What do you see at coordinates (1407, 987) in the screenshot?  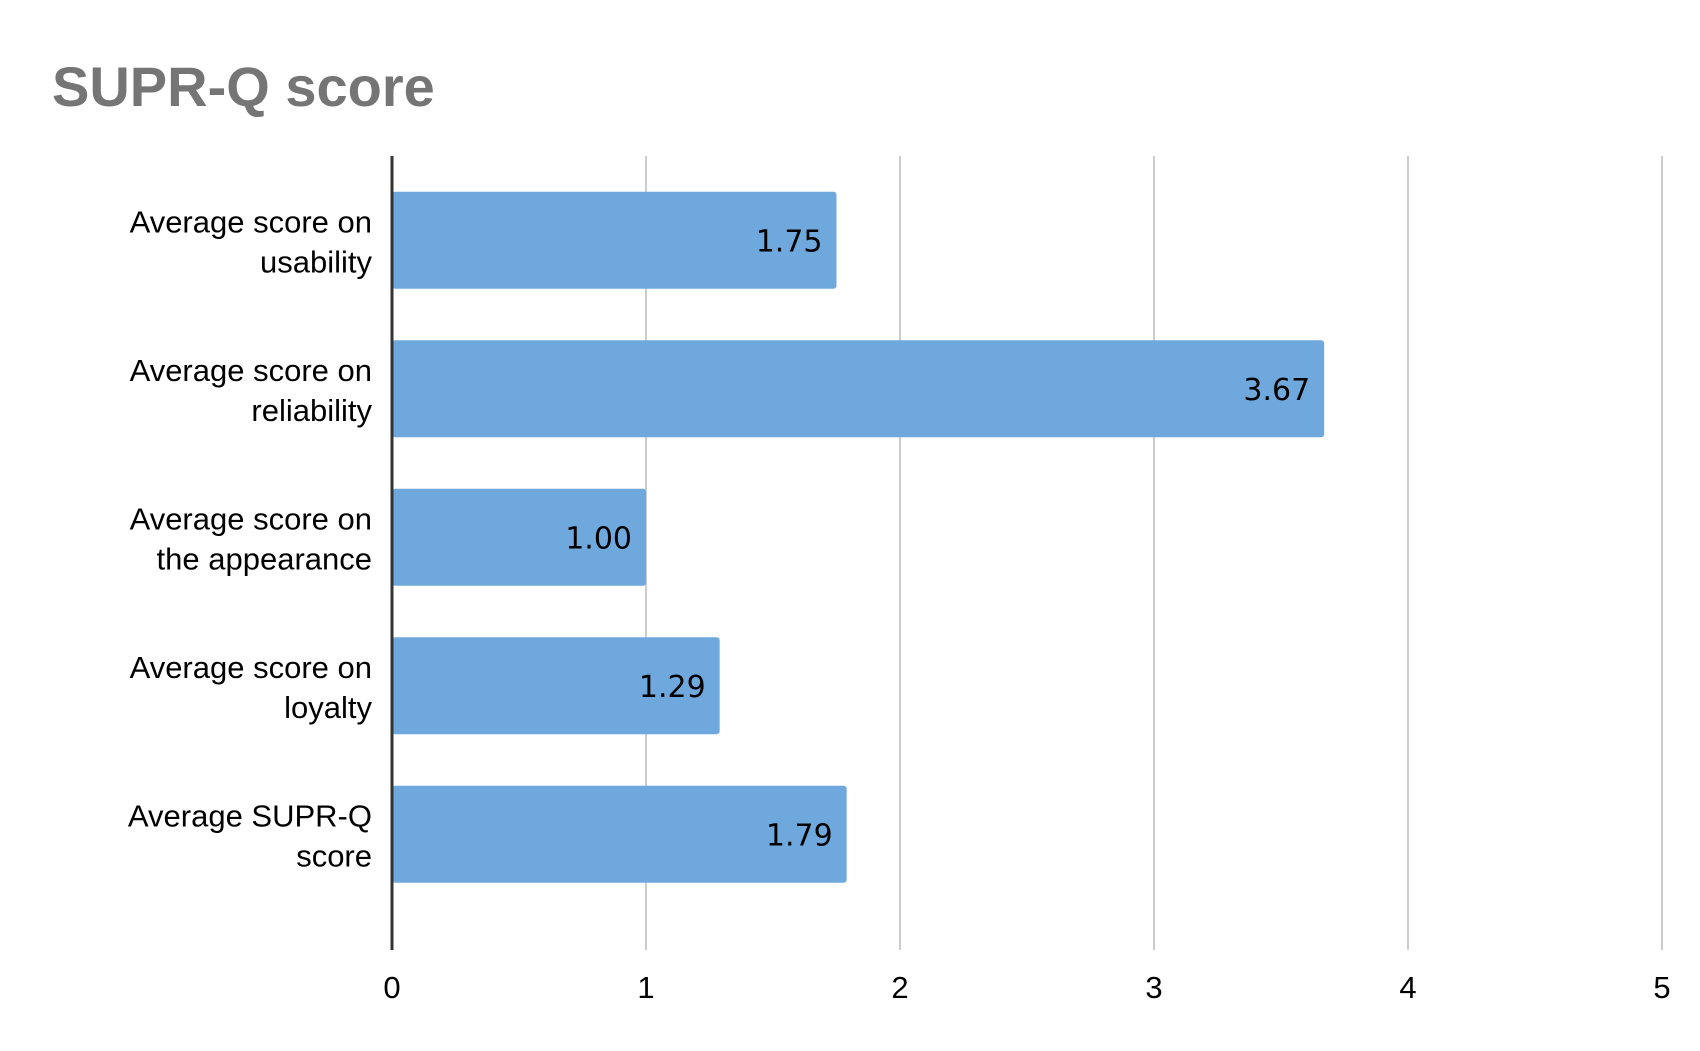 I see `x-tick-label-4: 4` at bounding box center [1407, 987].